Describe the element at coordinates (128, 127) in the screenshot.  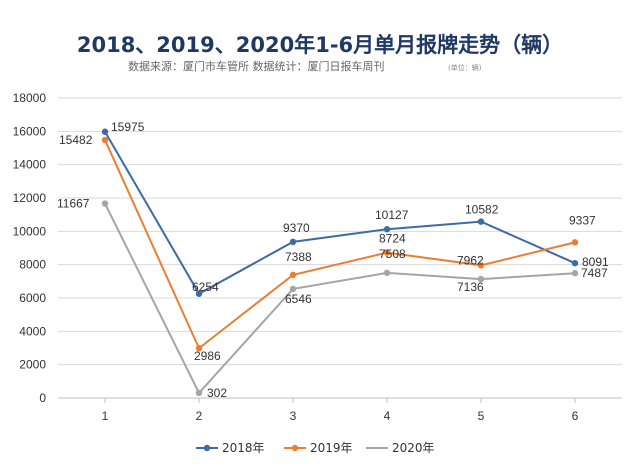
I see `data-label: 15975` at that location.